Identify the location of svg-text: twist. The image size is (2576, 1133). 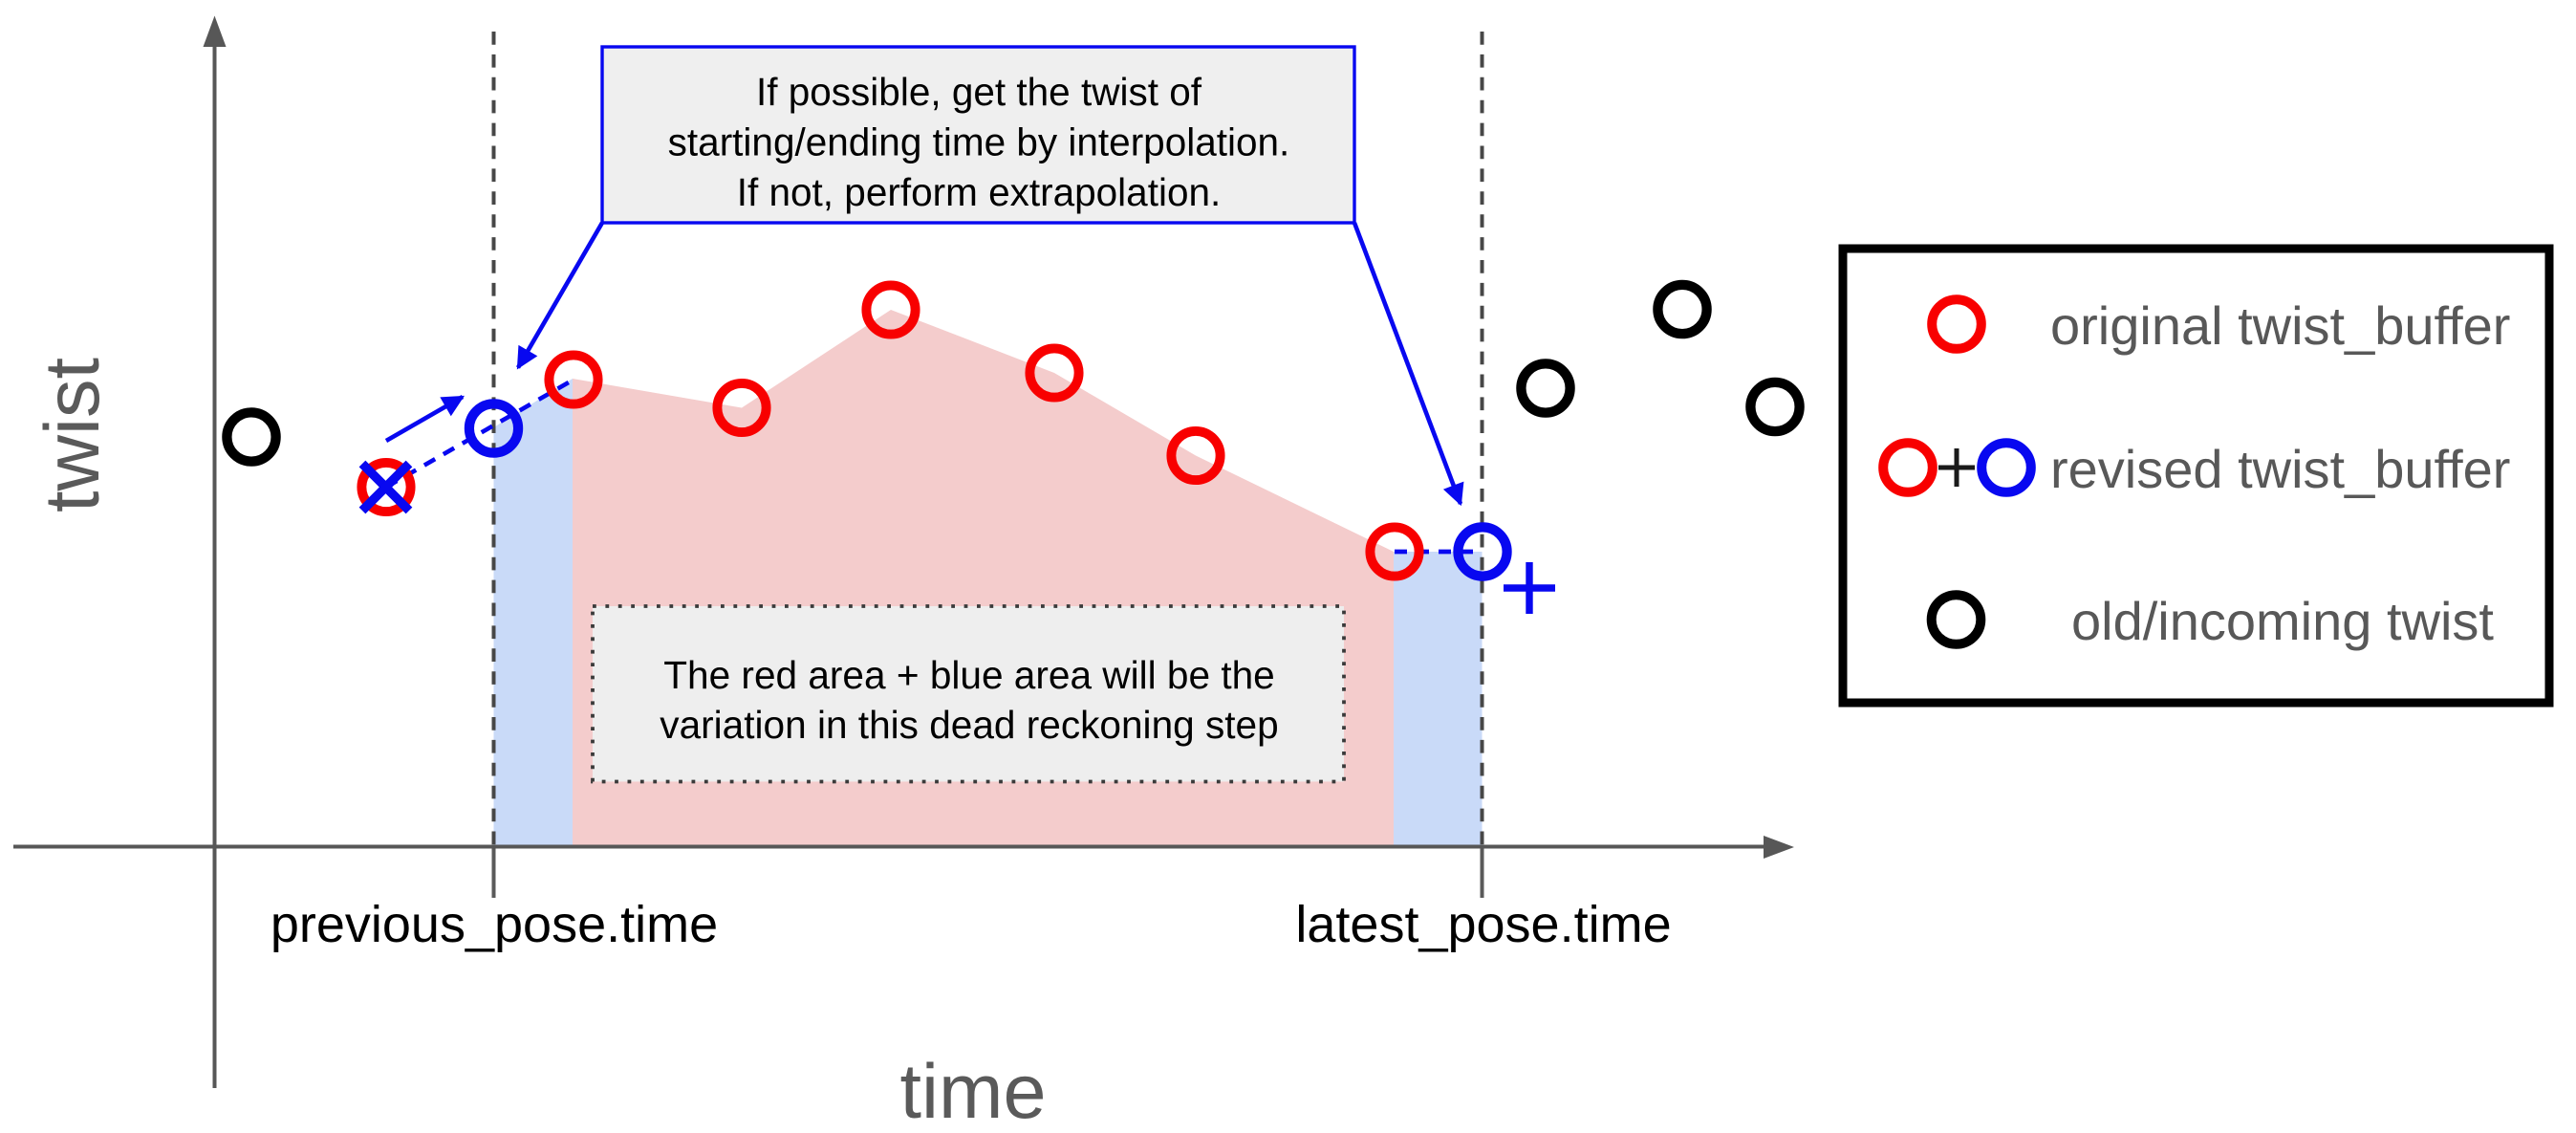
(73, 435).